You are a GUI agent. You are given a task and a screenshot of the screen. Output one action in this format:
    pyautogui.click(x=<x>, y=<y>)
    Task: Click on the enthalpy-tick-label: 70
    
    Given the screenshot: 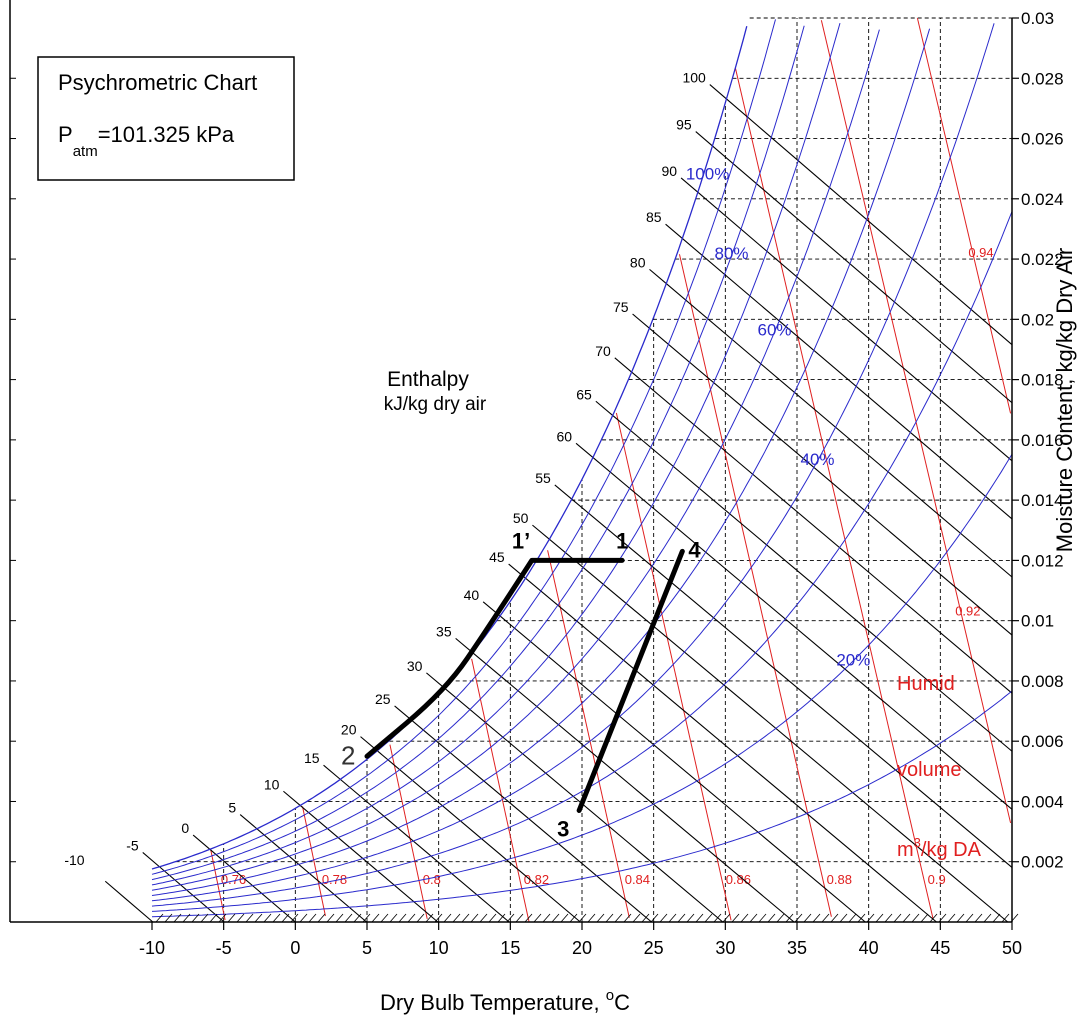 What is the action you would take?
    pyautogui.click(x=603, y=351)
    